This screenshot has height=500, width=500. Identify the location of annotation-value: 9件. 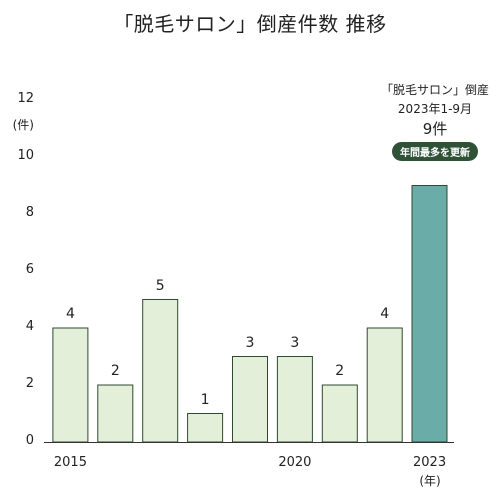
(435, 129).